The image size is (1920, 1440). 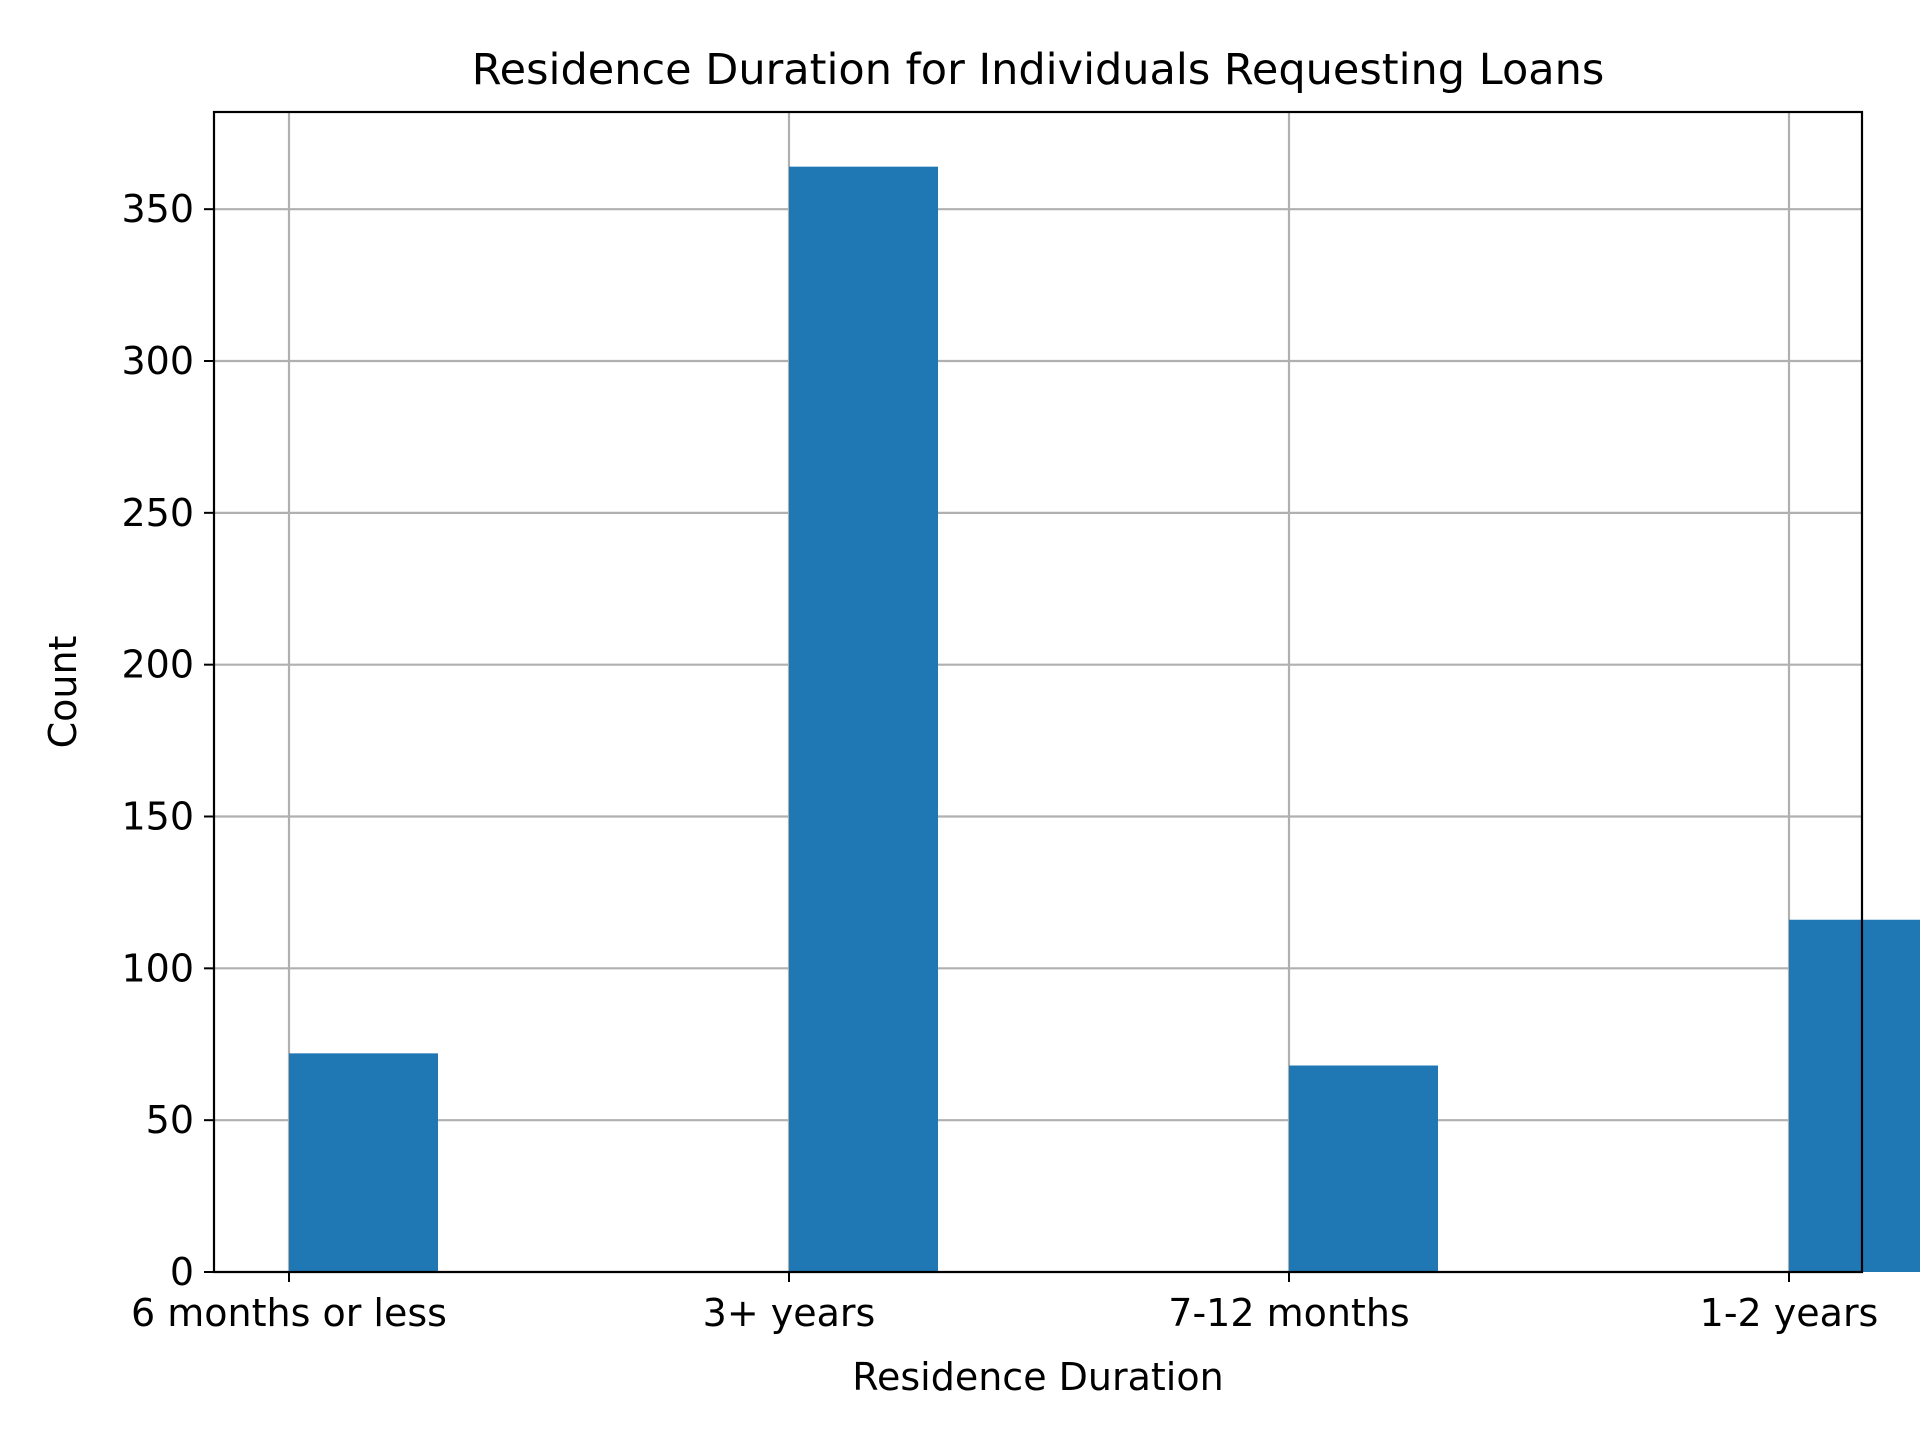 What do you see at coordinates (157, 665) in the screenshot?
I see `y-tick-label-4: 200` at bounding box center [157, 665].